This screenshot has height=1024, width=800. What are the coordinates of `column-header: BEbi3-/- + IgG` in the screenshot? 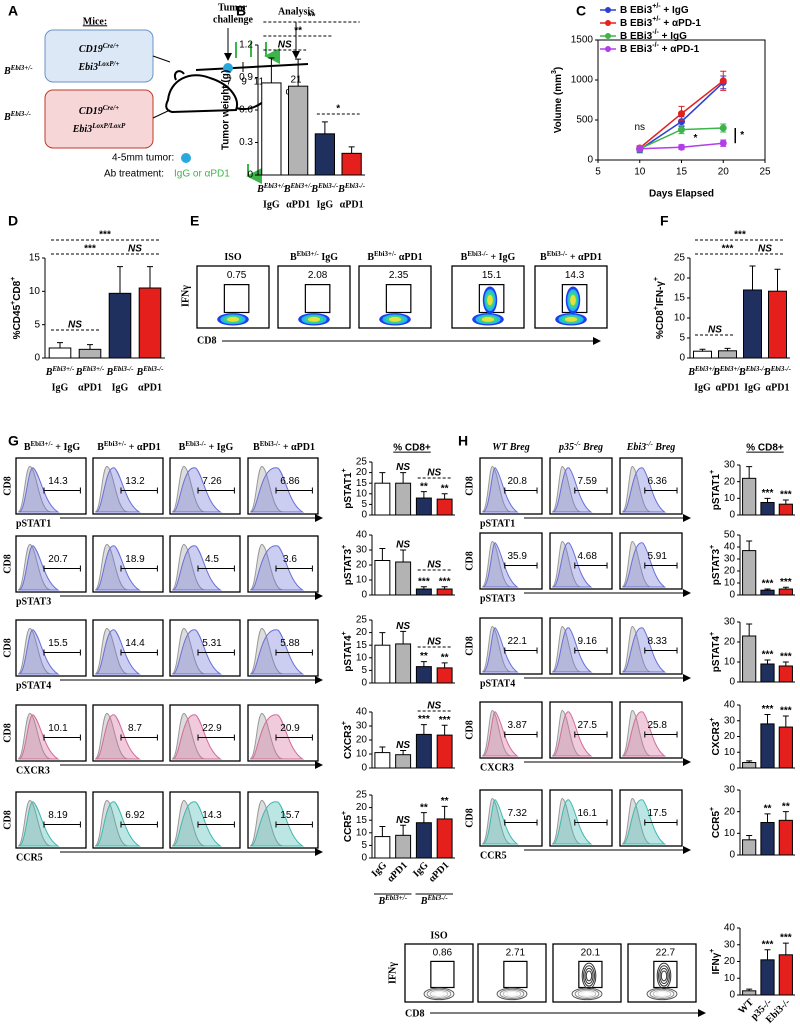 It's located at (206, 447).